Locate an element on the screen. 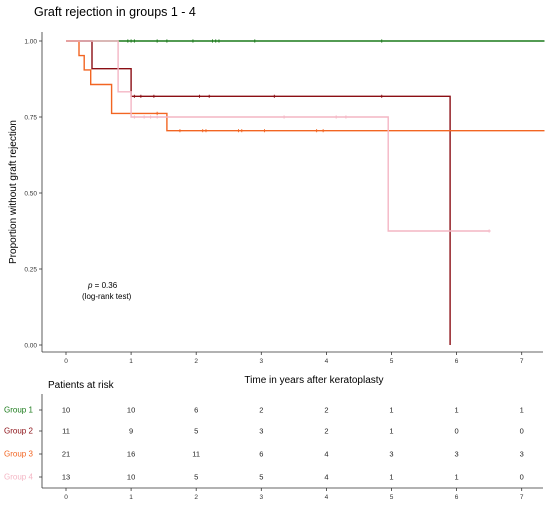 This screenshot has height=505, width=550. risk-row-label: Group 2 is located at coordinates (18, 431).